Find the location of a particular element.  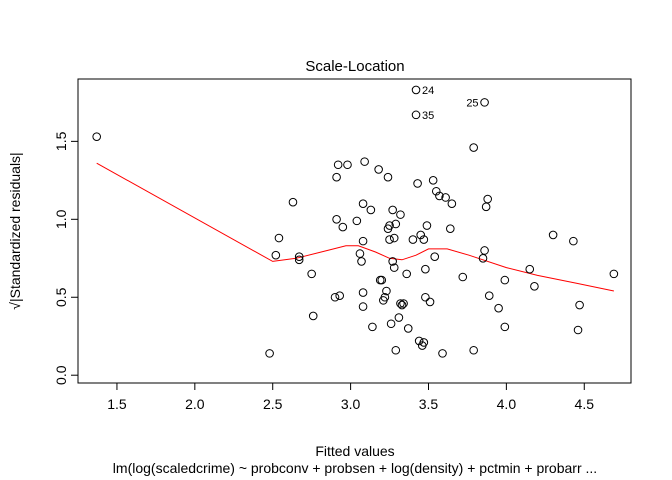

x-tick-label: 2.5 is located at coordinates (273, 404).